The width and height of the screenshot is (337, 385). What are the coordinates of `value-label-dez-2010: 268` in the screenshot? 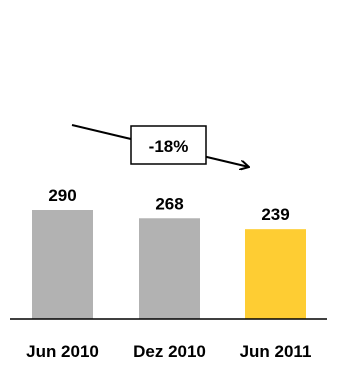 It's located at (169, 203).